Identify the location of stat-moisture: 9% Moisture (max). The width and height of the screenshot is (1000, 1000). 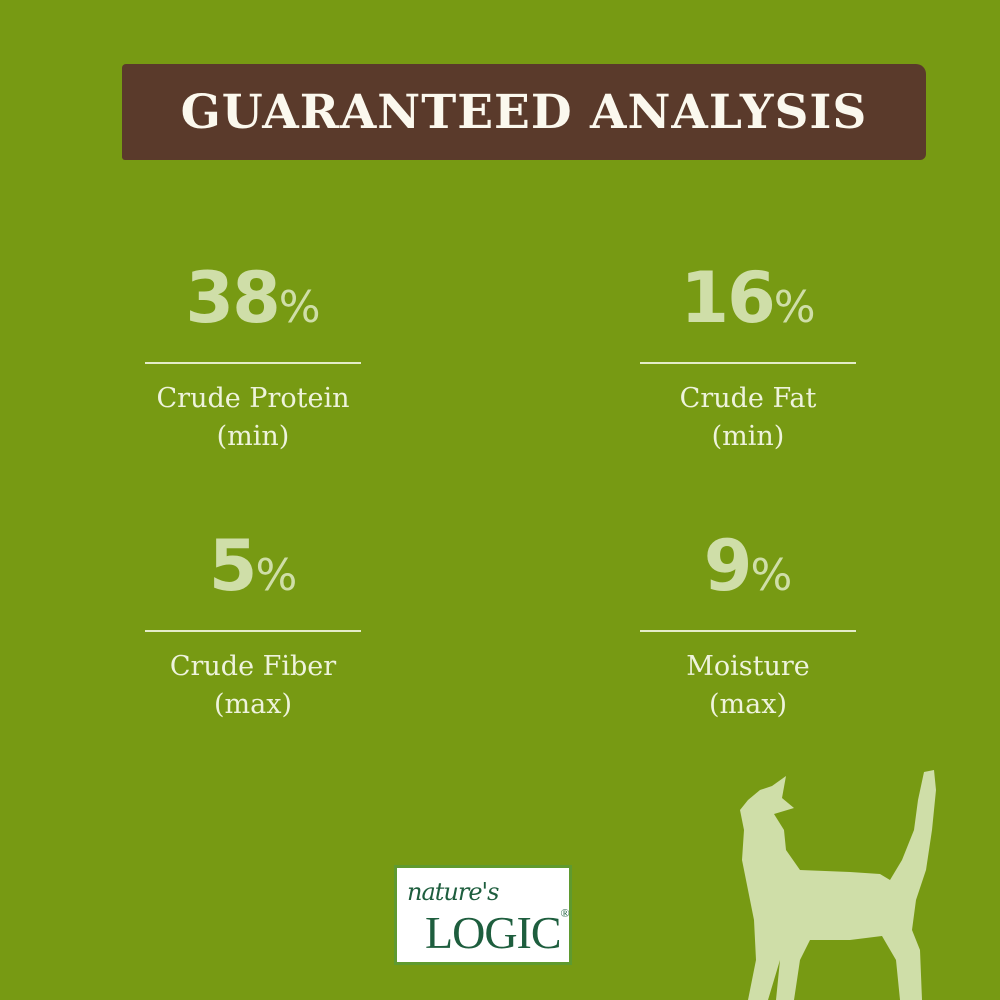
(748, 625).